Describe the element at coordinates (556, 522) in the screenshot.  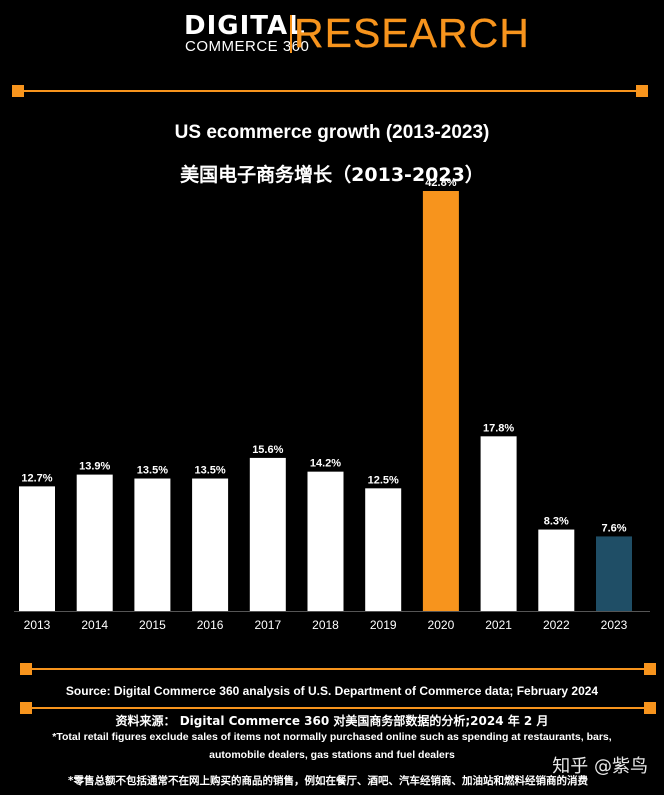
I see `data-label-2022: 8.3%` at that location.